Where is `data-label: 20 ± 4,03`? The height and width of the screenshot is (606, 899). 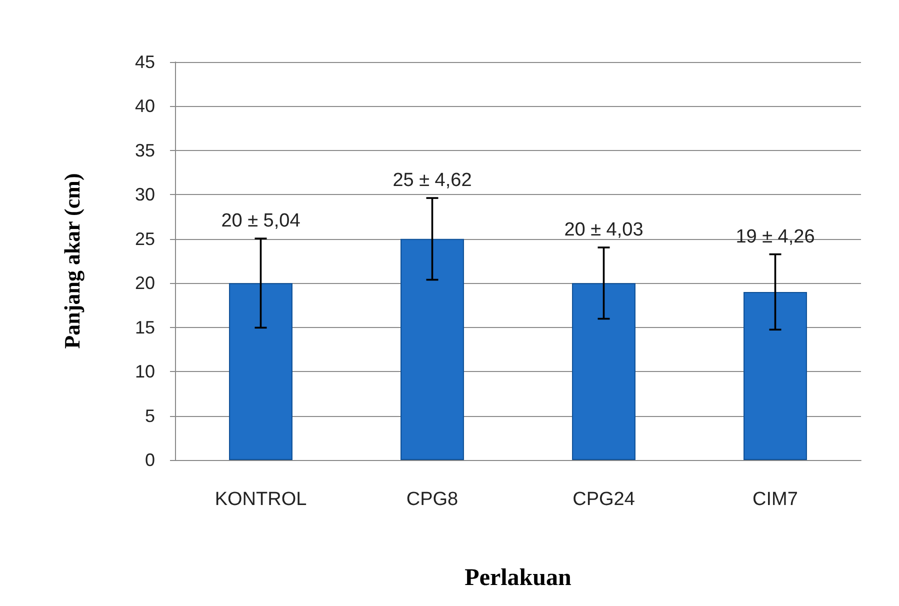
data-label: 20 ± 4,03 is located at coordinates (604, 229).